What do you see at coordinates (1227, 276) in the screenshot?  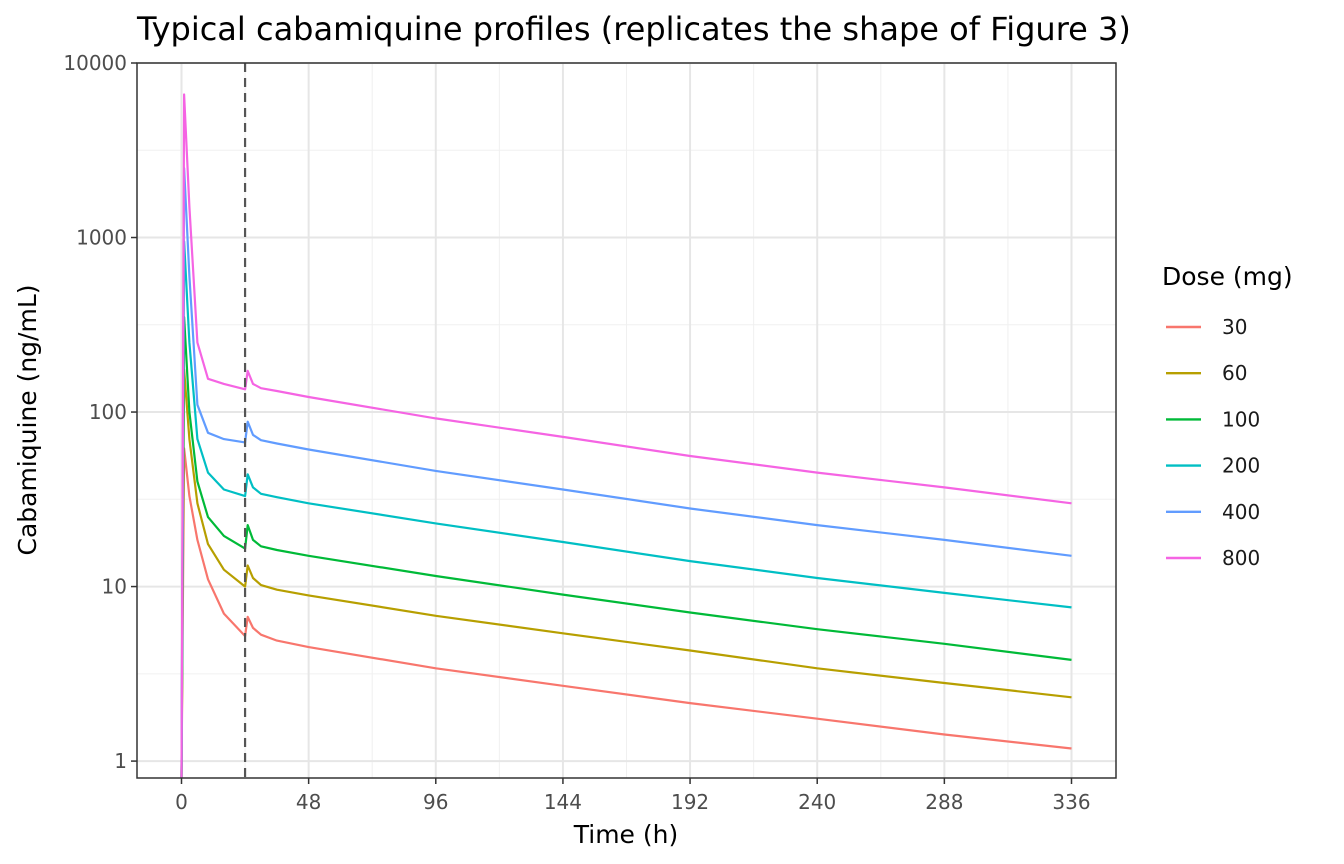 I see `legend-title: Dose (mg)` at bounding box center [1227, 276].